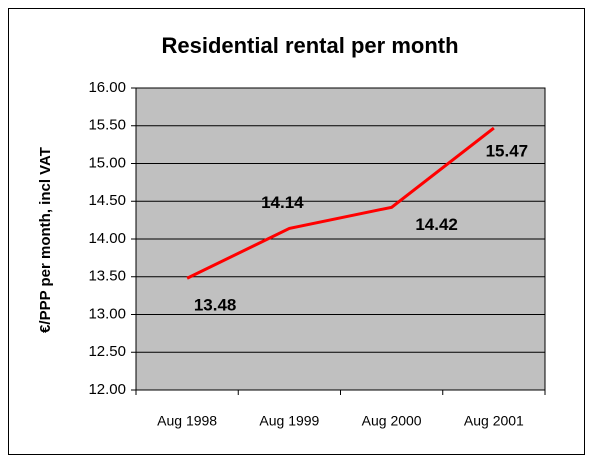 Image resolution: width=593 pixels, height=462 pixels. What do you see at coordinates (107, 162) in the screenshot?
I see `y-tick-label: 15.00` at bounding box center [107, 162].